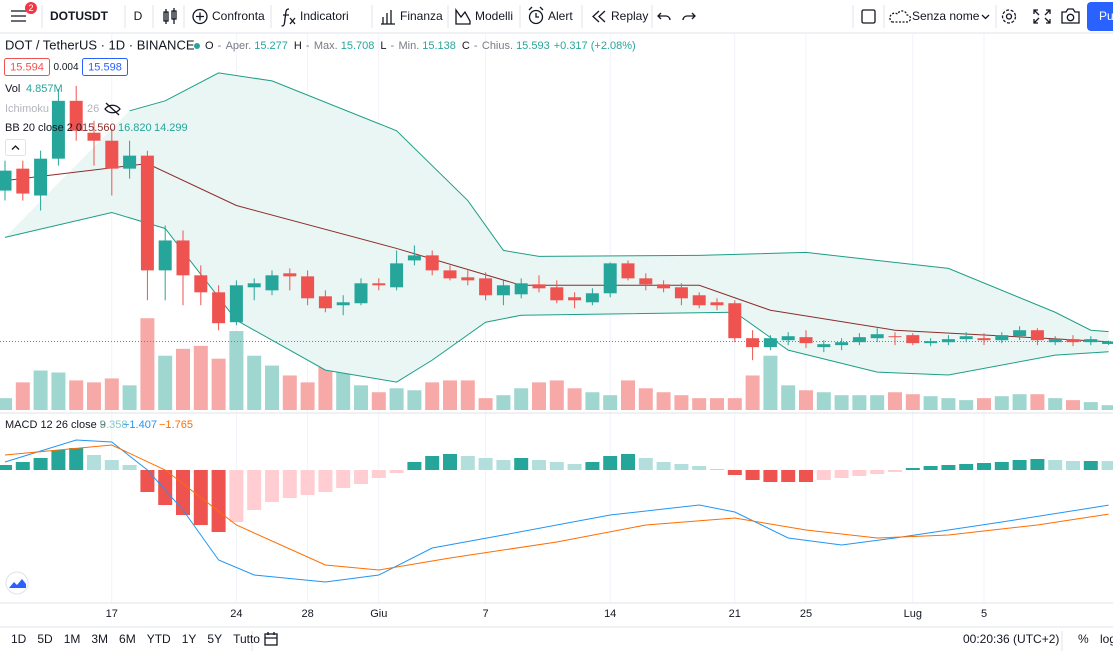  I want to click on alert-button: Alert, so click(550, 15).